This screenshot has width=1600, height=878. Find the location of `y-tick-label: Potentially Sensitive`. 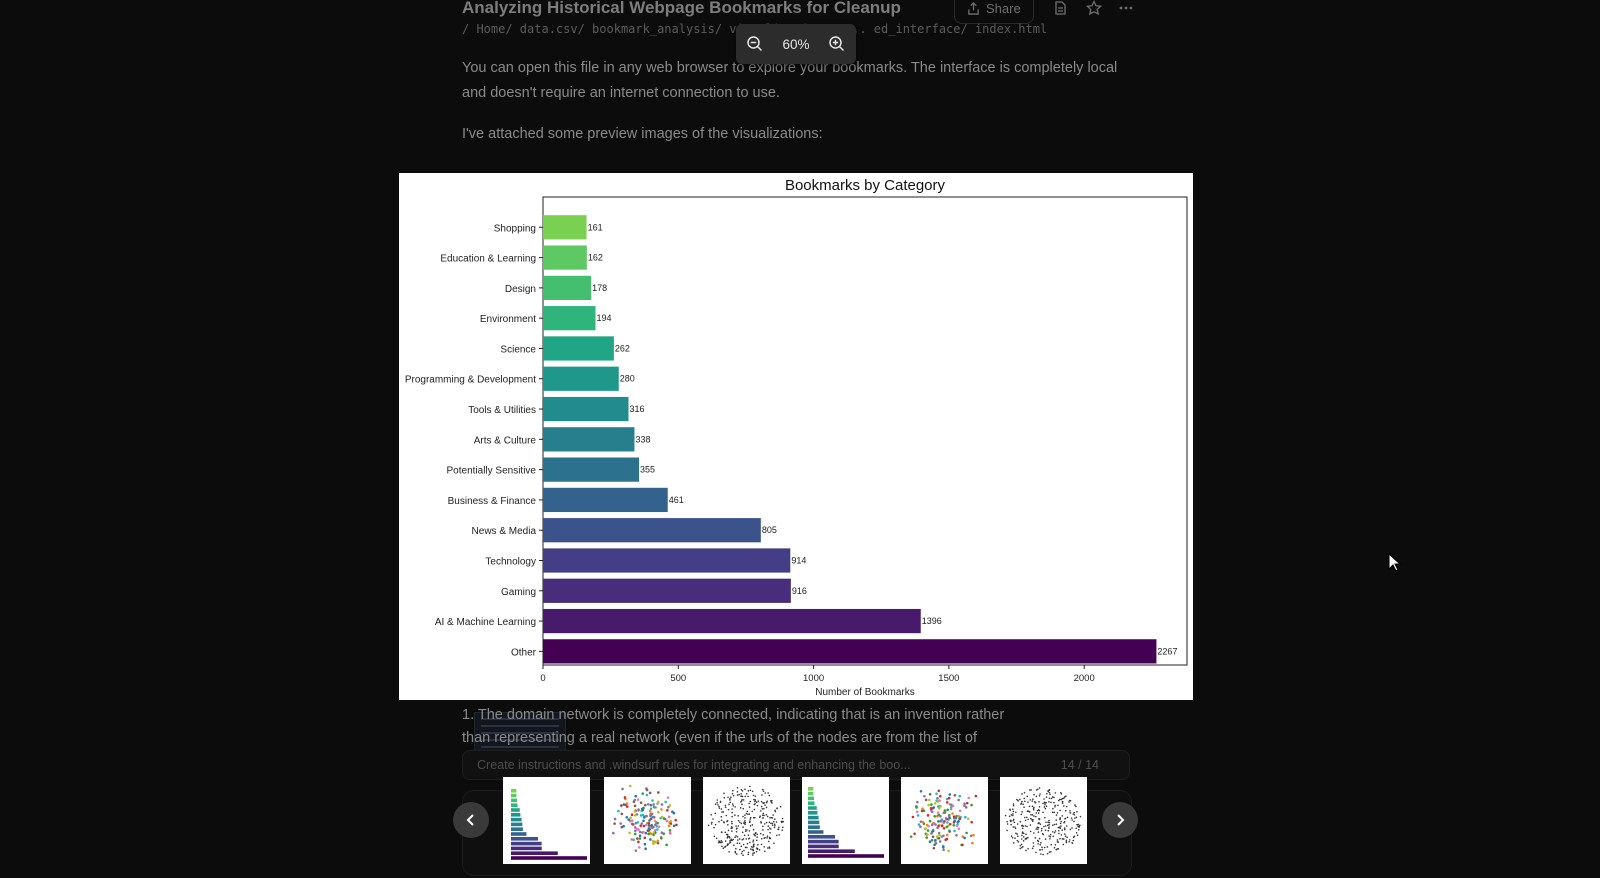

y-tick-label: Potentially Sensitive is located at coordinates (492, 471).